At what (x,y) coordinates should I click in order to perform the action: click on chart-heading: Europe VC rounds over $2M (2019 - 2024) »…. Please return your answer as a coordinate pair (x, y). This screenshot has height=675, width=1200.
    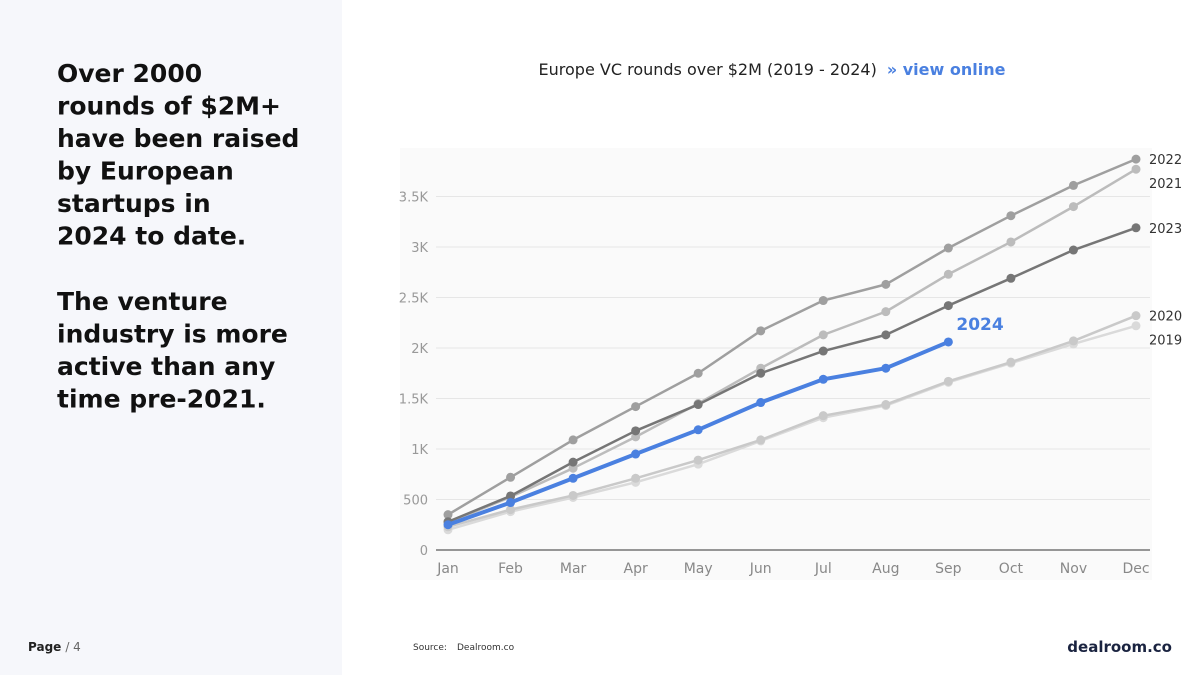
    Looking at the image, I should click on (772, 69).